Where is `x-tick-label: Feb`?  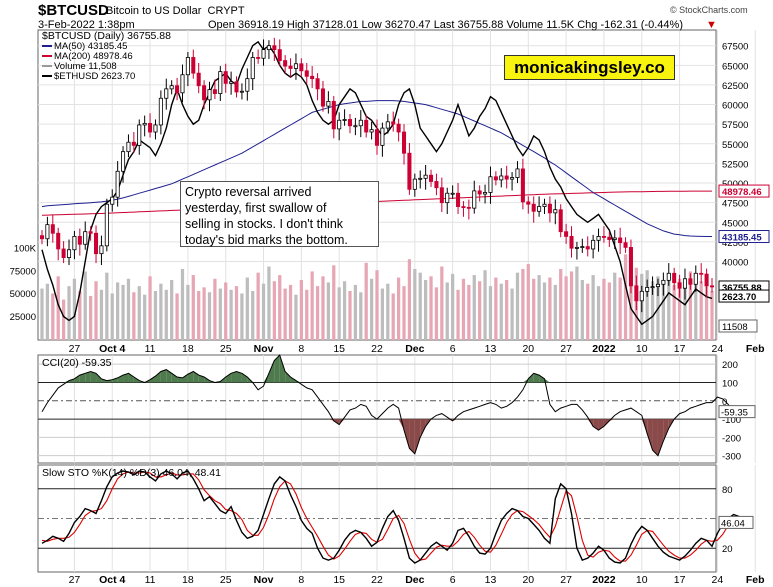
x-tick-label: Feb is located at coordinates (755, 580).